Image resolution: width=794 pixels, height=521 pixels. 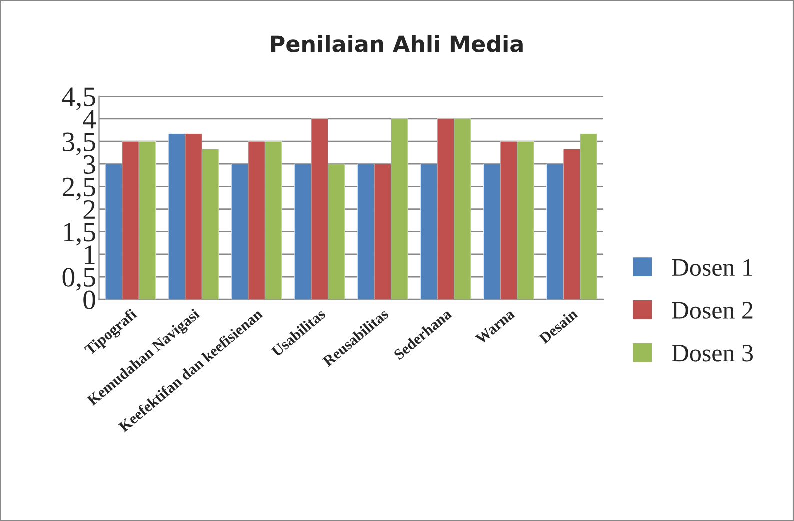 I want to click on legend-label: Dosen 1, so click(x=712, y=267).